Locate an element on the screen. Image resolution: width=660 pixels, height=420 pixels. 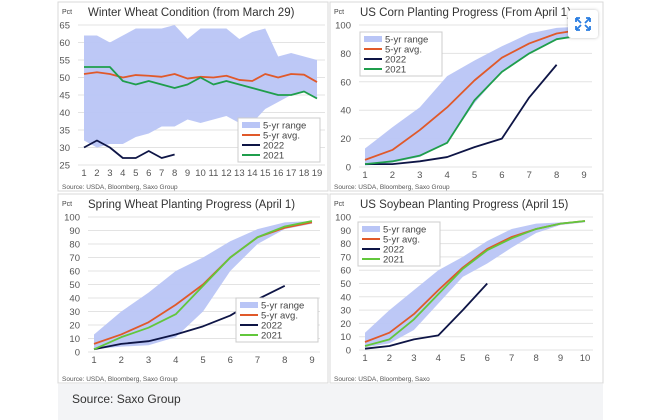
x-tick-label: 19 is located at coordinates (317, 173).